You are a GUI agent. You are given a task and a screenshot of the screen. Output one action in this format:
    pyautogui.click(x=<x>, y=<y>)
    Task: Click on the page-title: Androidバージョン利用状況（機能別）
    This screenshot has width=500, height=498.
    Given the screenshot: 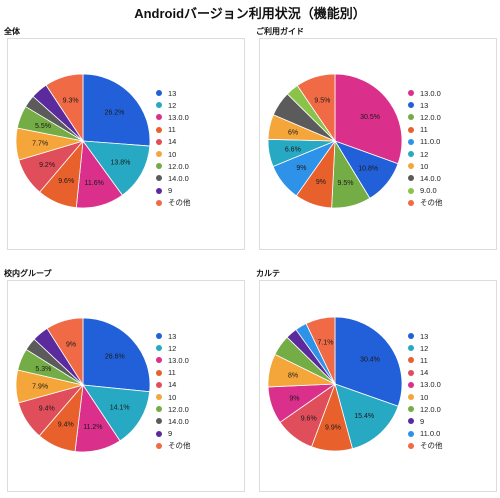 What is the action you would take?
    pyautogui.click(x=250, y=13)
    